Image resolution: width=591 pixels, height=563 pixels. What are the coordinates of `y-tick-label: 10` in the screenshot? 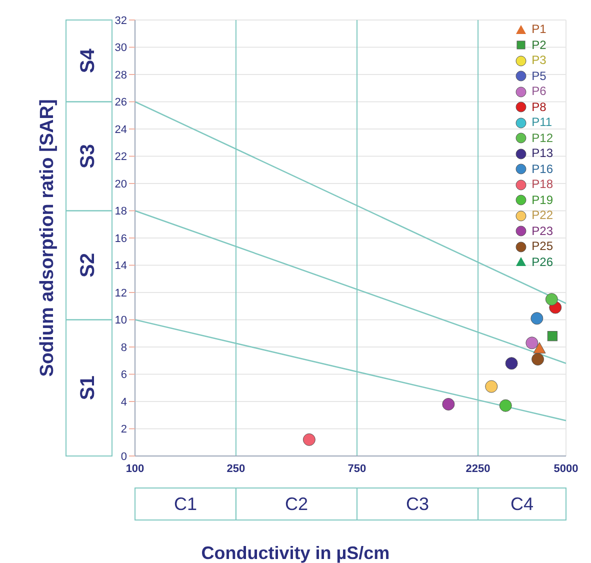 It's located at (120, 320).